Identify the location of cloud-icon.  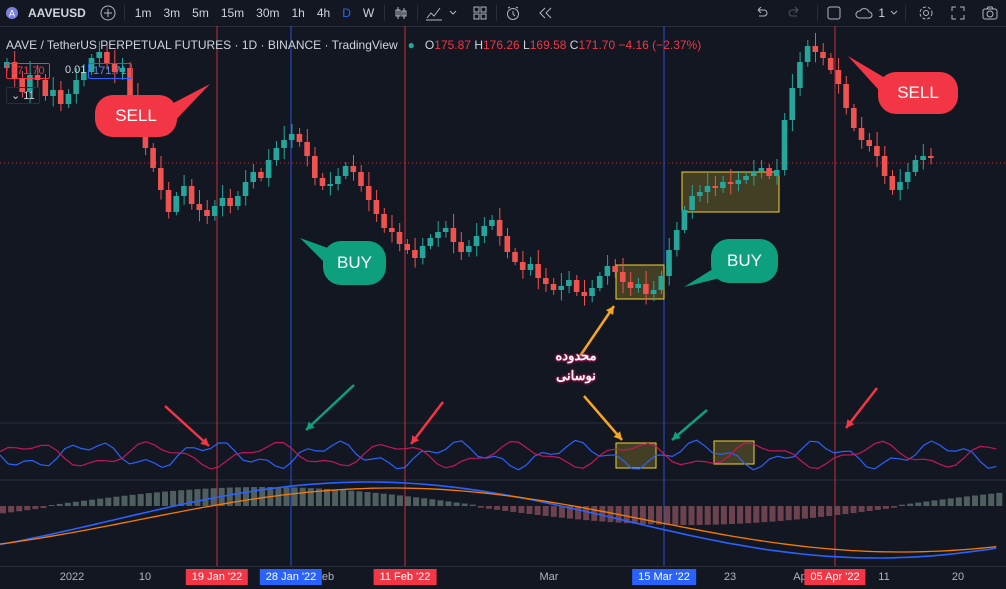
(864, 13).